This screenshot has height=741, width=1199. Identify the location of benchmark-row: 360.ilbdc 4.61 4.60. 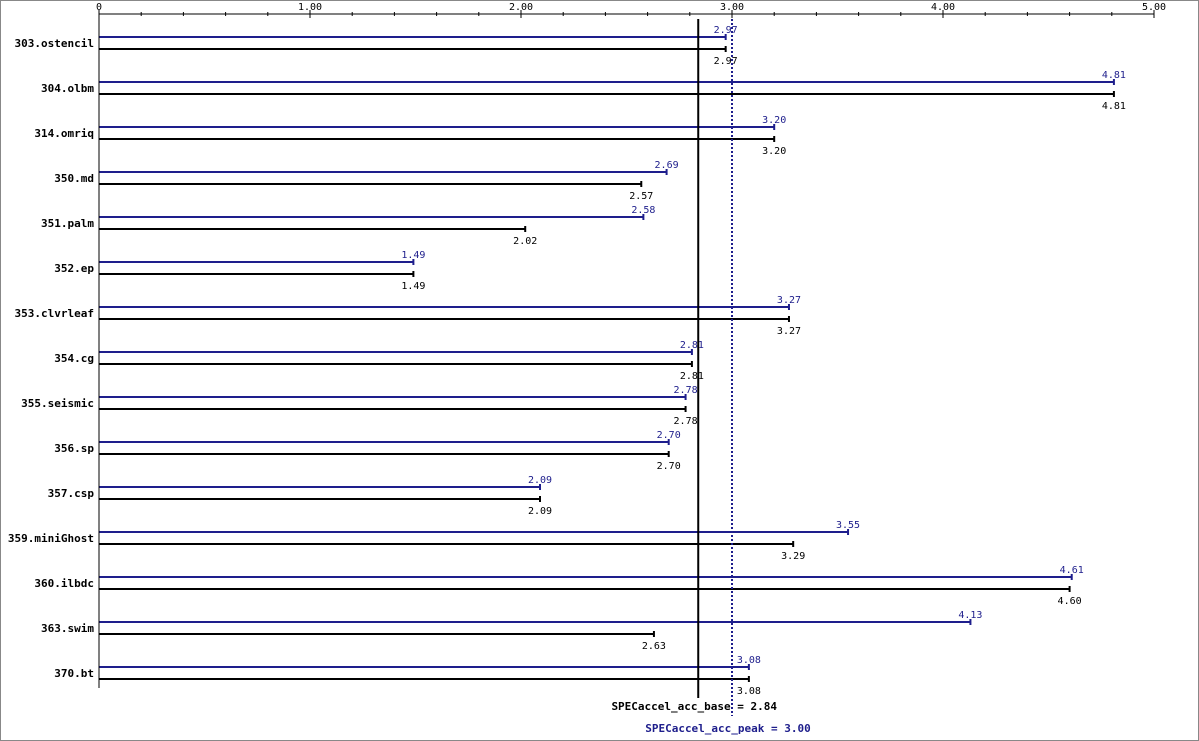
(558, 586).